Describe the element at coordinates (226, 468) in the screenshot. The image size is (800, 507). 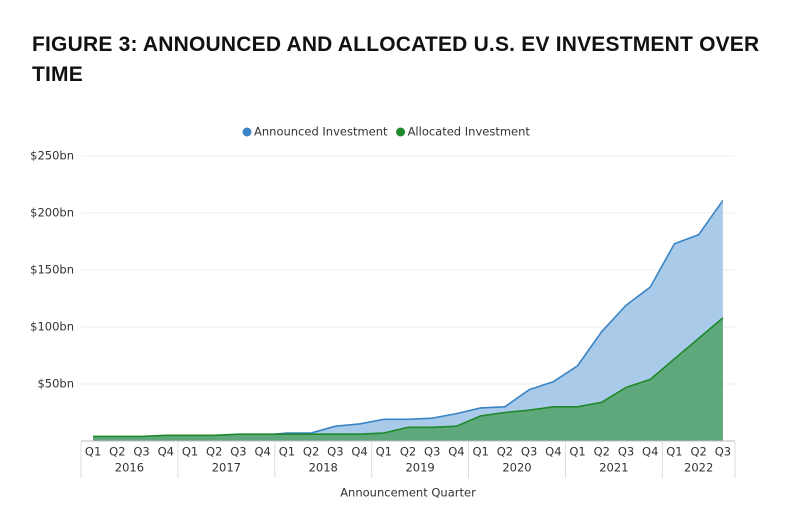
I see `x-group-label: 2017` at that location.